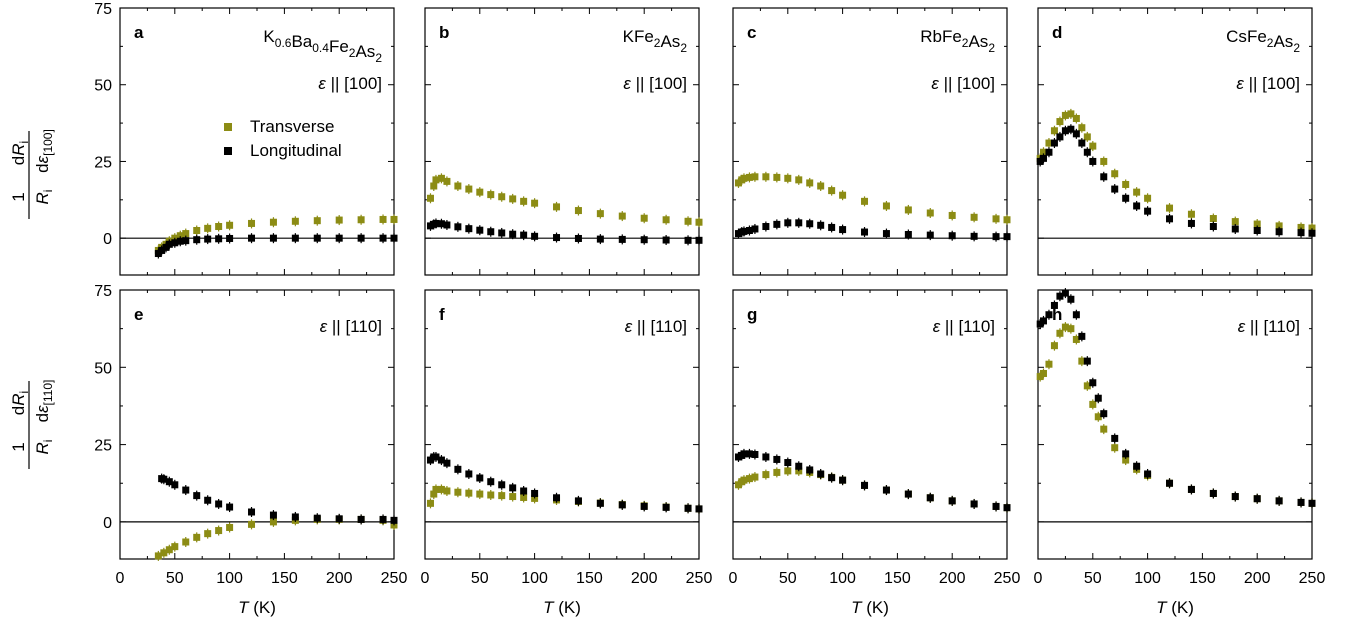 This screenshot has height=630, width=1346. What do you see at coordinates (103, 446) in the screenshot?
I see `y-tick-label: 25` at bounding box center [103, 446].